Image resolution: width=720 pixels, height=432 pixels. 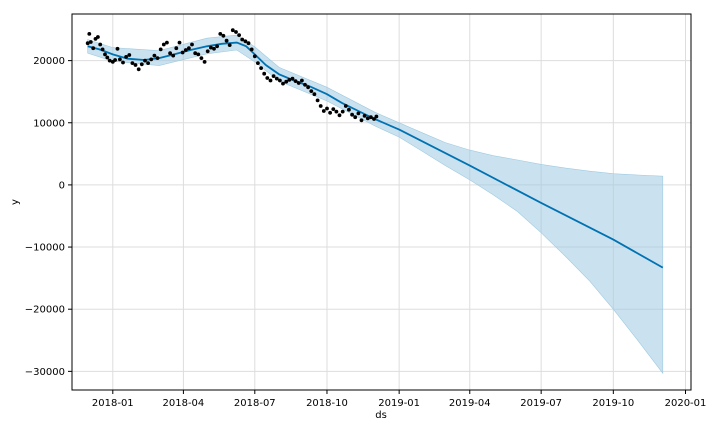 What do you see at coordinates (686, 403) in the screenshot?
I see `x-tick-label: 2020-01` at bounding box center [686, 403].